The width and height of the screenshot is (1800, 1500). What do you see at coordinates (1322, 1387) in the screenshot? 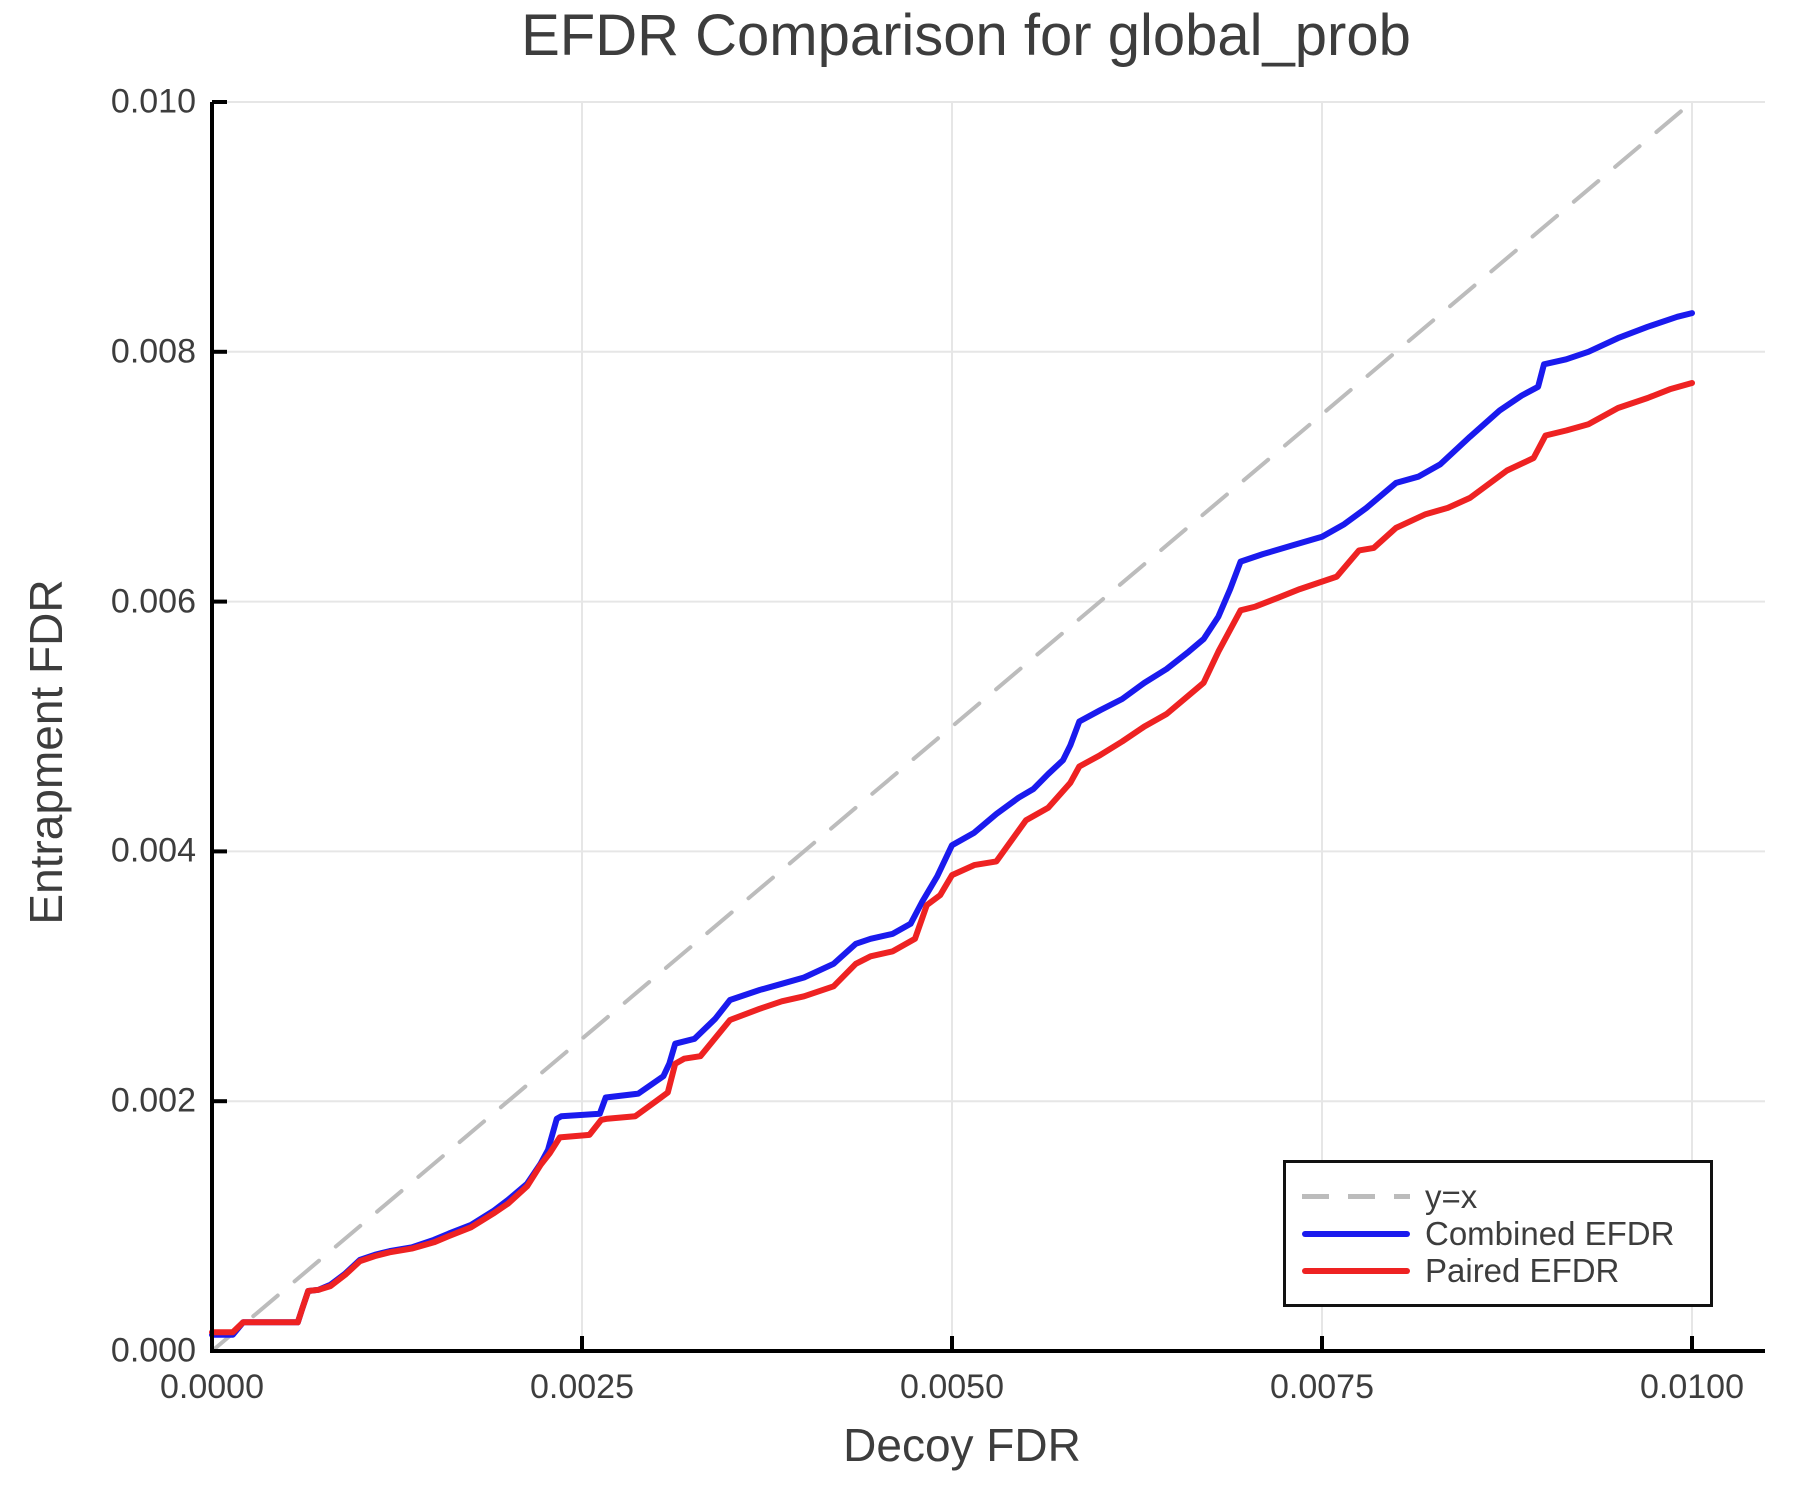
I see `x-tick-label: 0.0075` at bounding box center [1322, 1387].